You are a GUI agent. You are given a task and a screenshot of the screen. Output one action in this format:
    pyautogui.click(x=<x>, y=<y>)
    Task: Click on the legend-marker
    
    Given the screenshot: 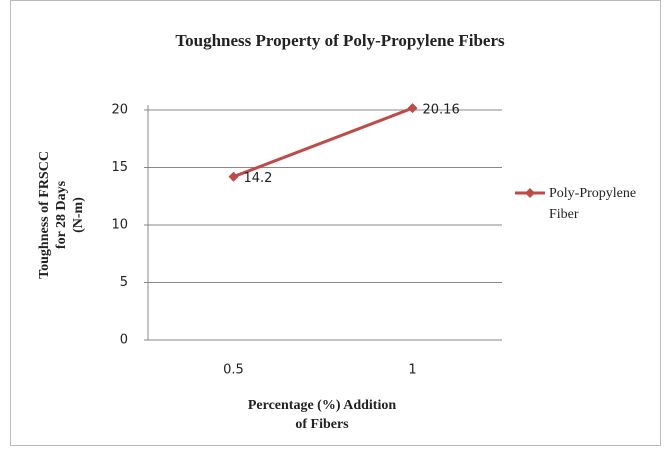 What is the action you would take?
    pyautogui.click(x=530, y=193)
    